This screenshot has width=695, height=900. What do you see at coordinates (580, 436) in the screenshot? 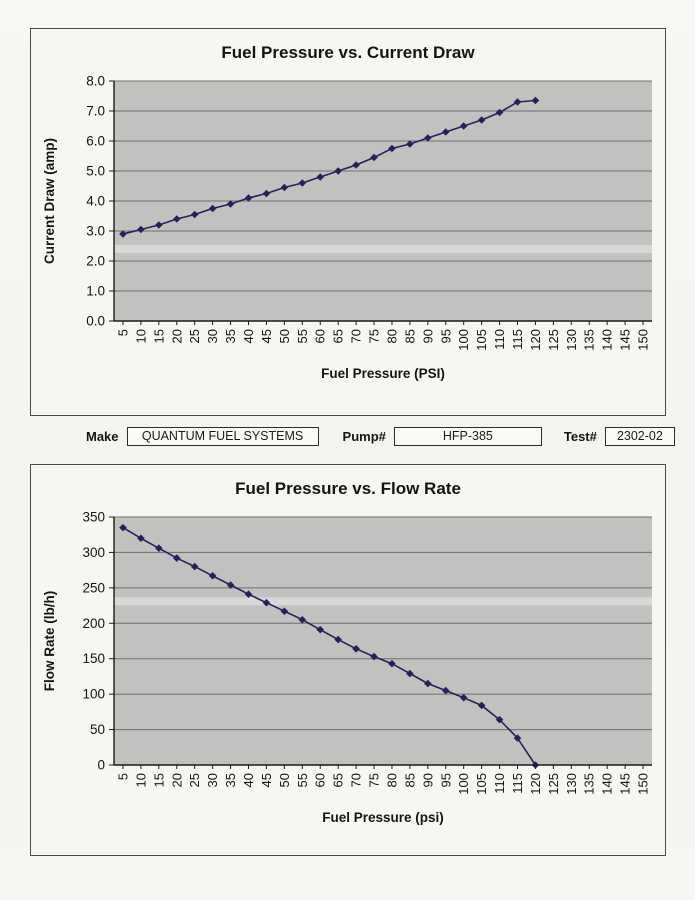
I see `test-number-label: Test#` at bounding box center [580, 436].